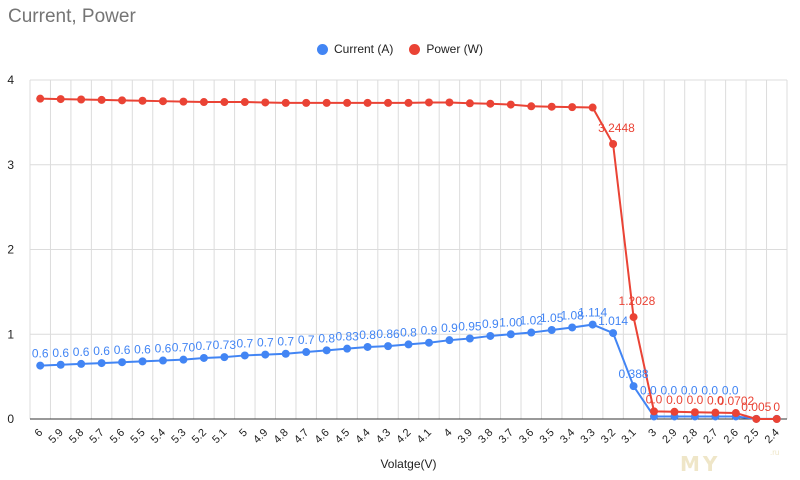 Image resolution: width=800 pixels, height=480 pixels. Describe the element at coordinates (448, 433) in the screenshot. I see `x-tick-label: 4` at that location.